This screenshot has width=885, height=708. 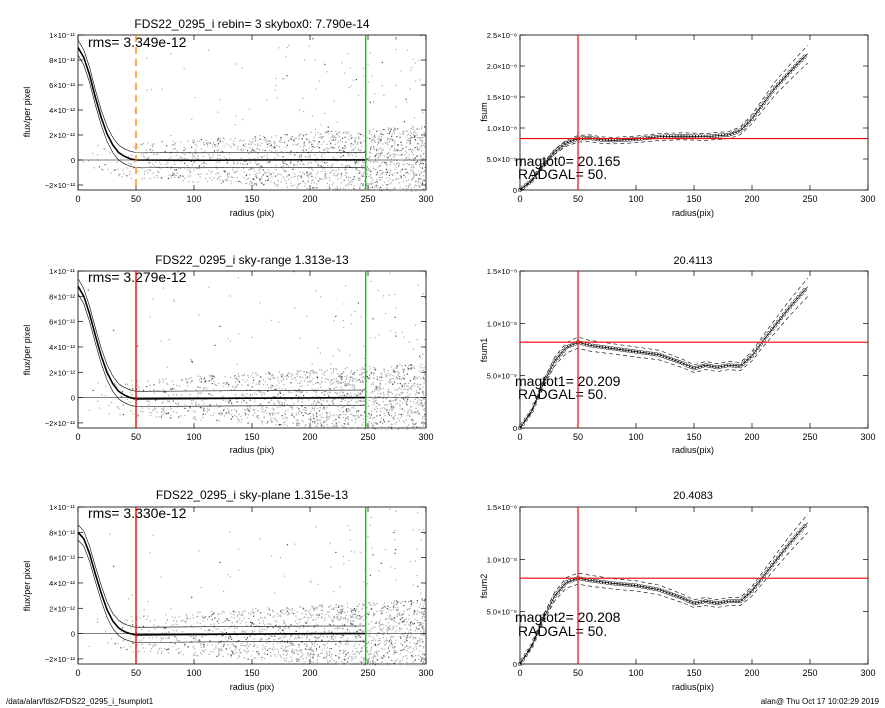 What do you see at coordinates (62, 322) in the screenshot?
I see `y-tick-label: 6×10⁻¹²` at bounding box center [62, 322].